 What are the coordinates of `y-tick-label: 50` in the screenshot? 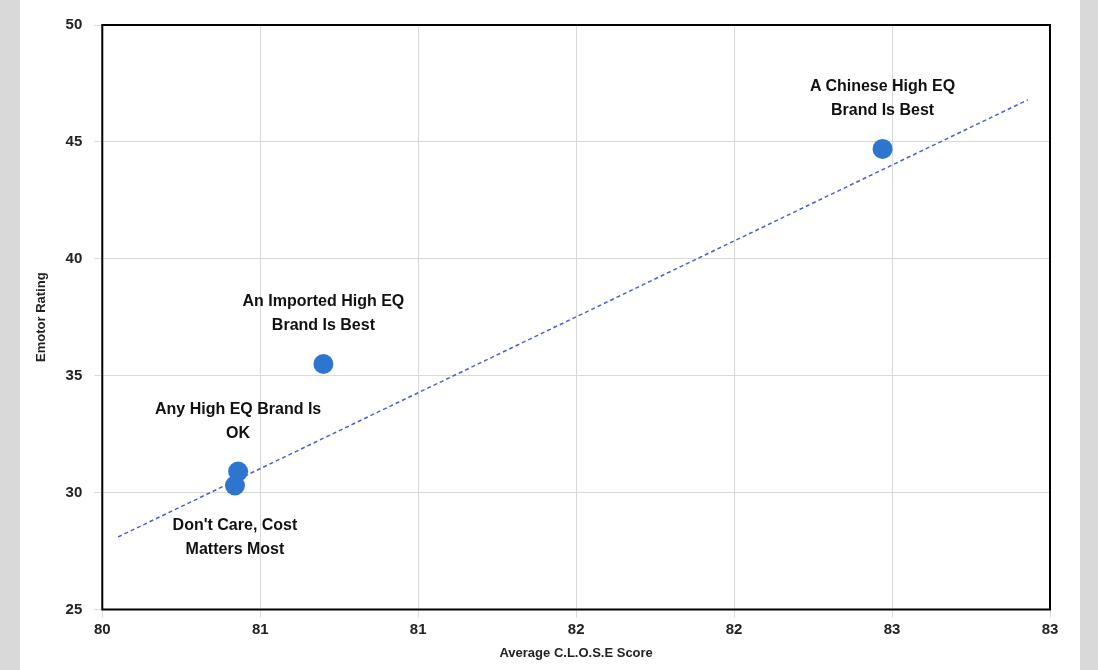 It's located at (74, 24).